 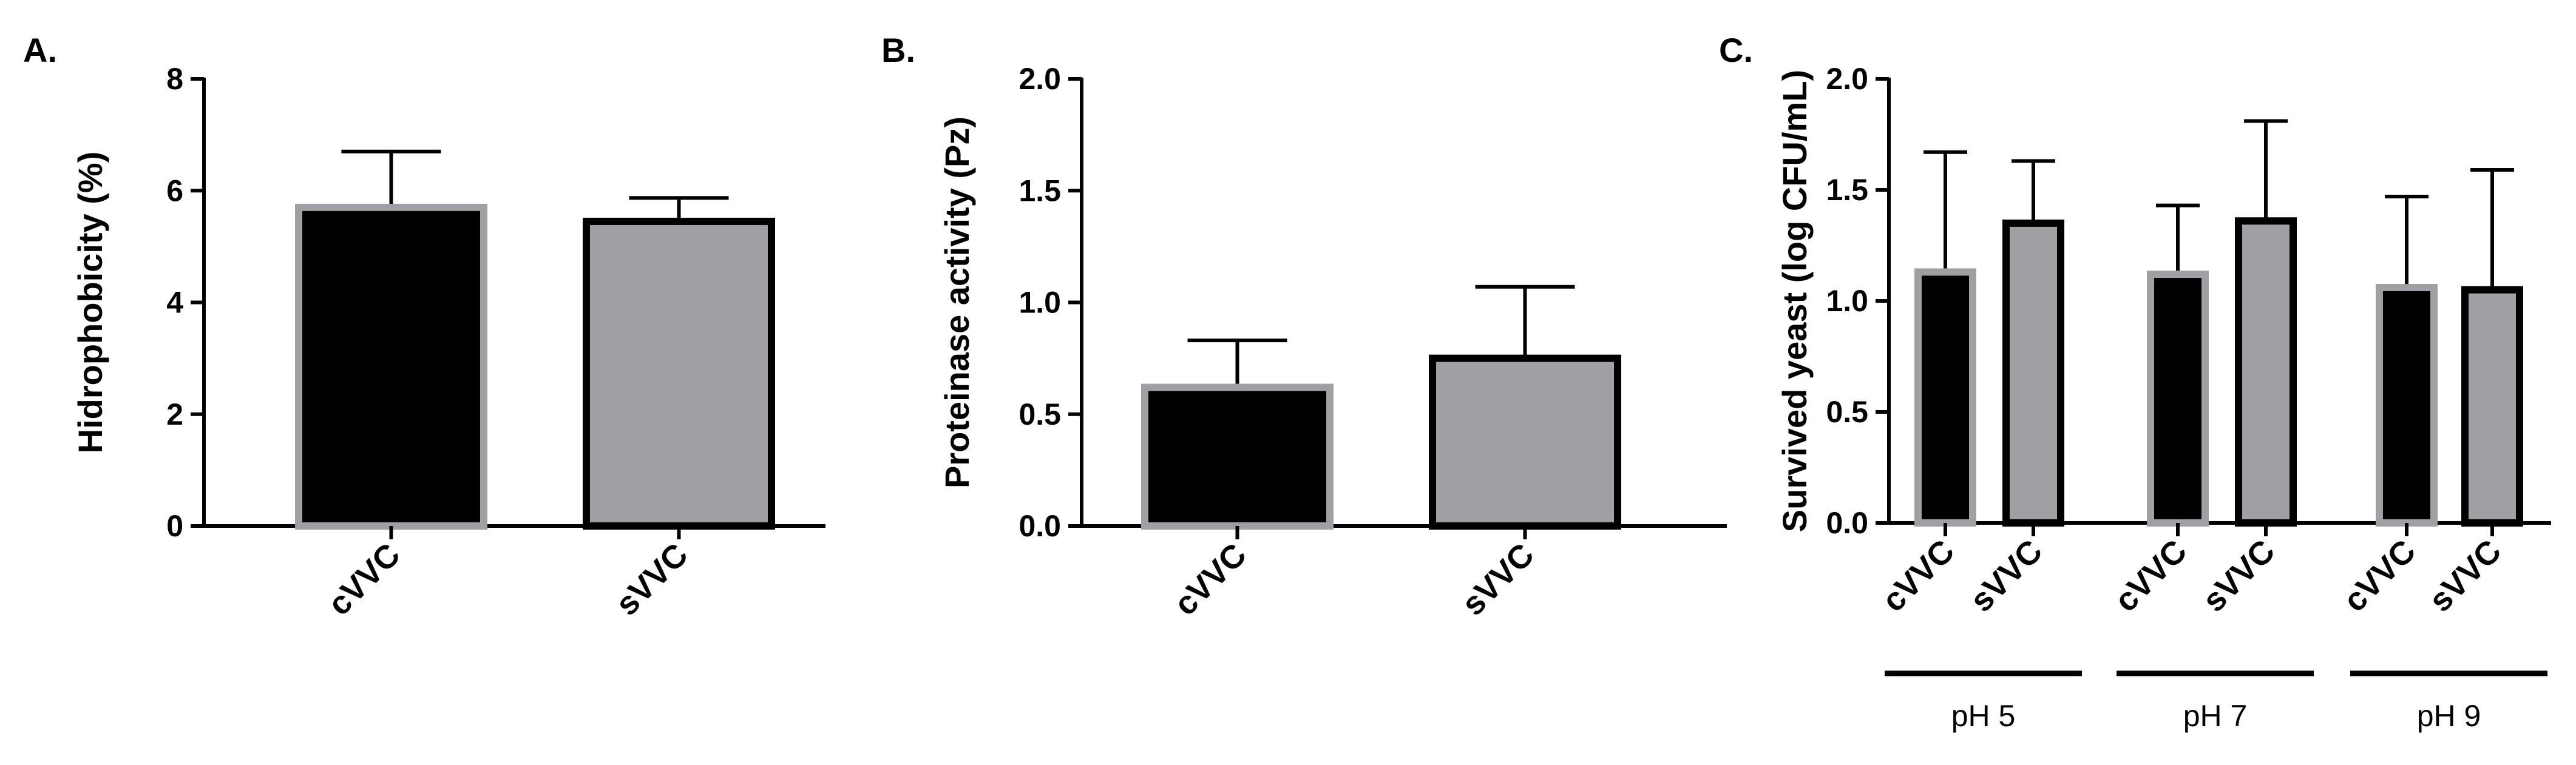 I want to click on y-tick-label: 0, so click(x=175, y=526).